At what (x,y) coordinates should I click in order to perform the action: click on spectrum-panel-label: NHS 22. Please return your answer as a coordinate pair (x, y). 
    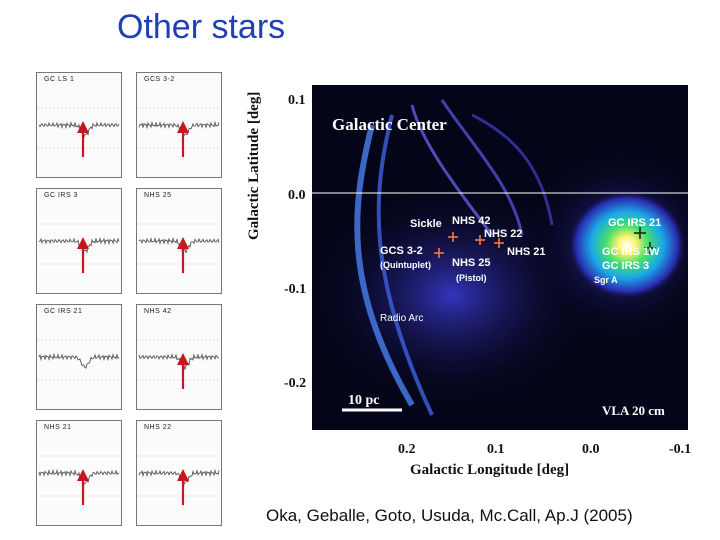
    Looking at the image, I should click on (158, 427).